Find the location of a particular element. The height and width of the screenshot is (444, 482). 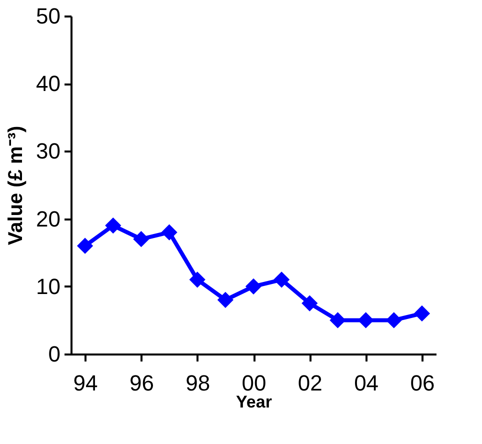

x-axis-title: Year is located at coordinates (254, 402).